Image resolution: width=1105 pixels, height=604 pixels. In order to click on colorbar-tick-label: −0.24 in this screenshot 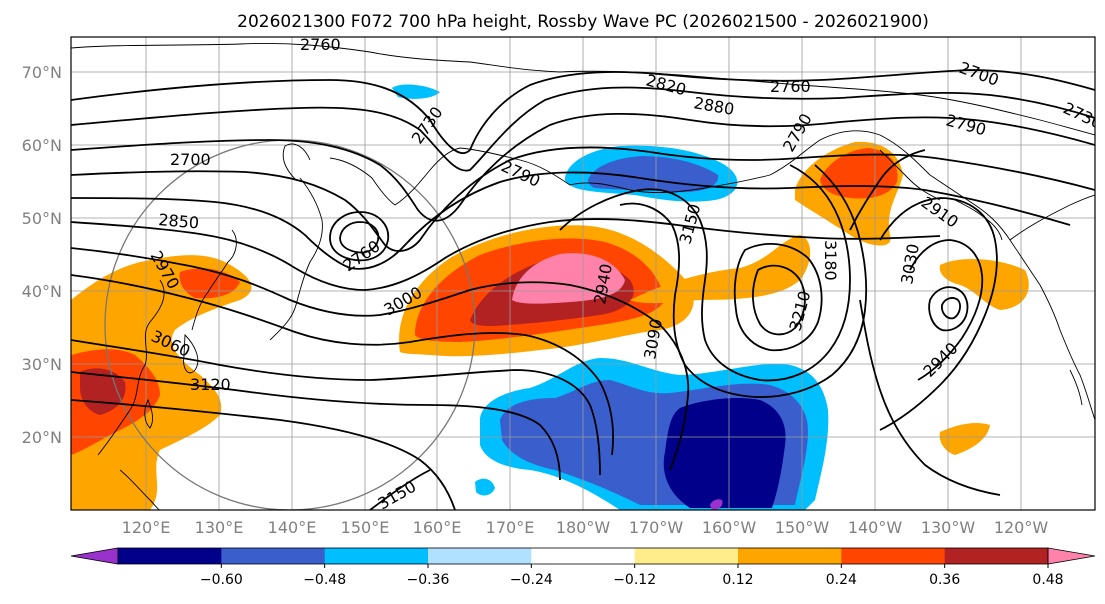, I will do `click(531, 580)`.